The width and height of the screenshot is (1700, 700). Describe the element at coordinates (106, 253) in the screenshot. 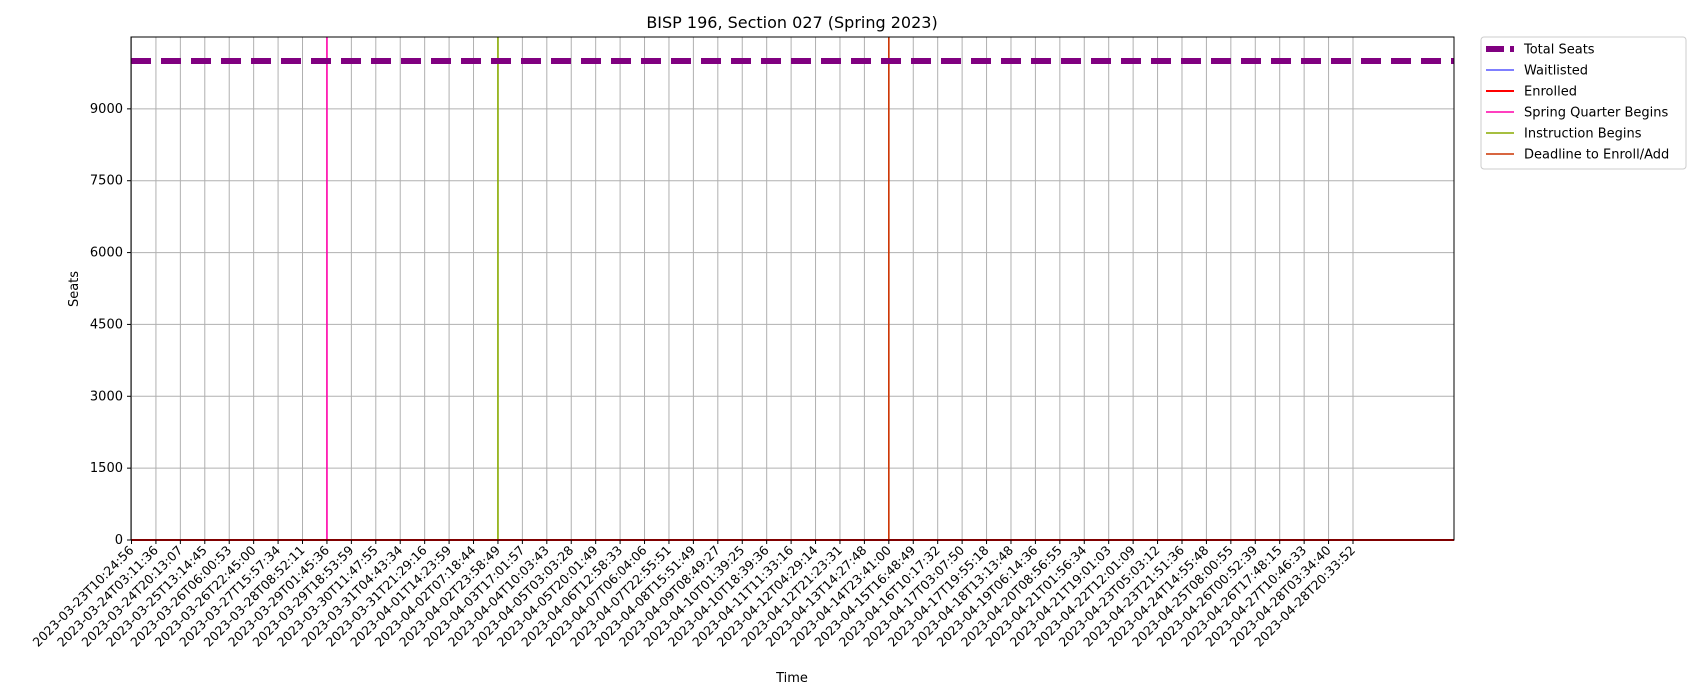

I see `y-tick-label: 6000` at that location.